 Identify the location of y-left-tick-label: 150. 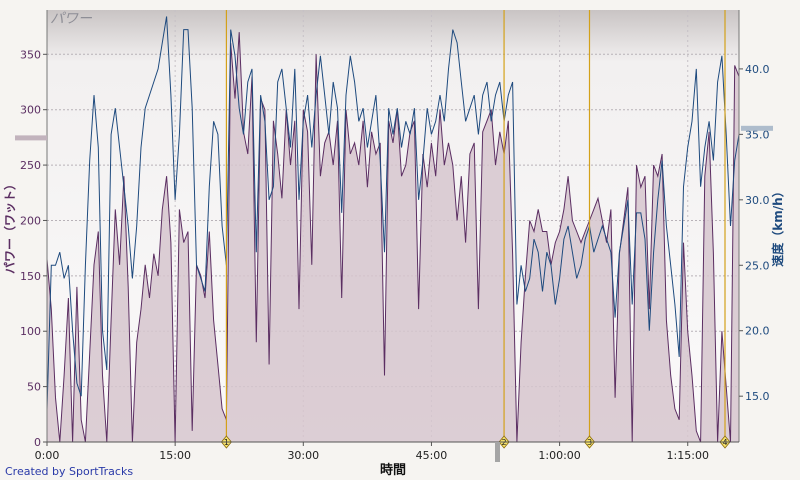
(30, 276).